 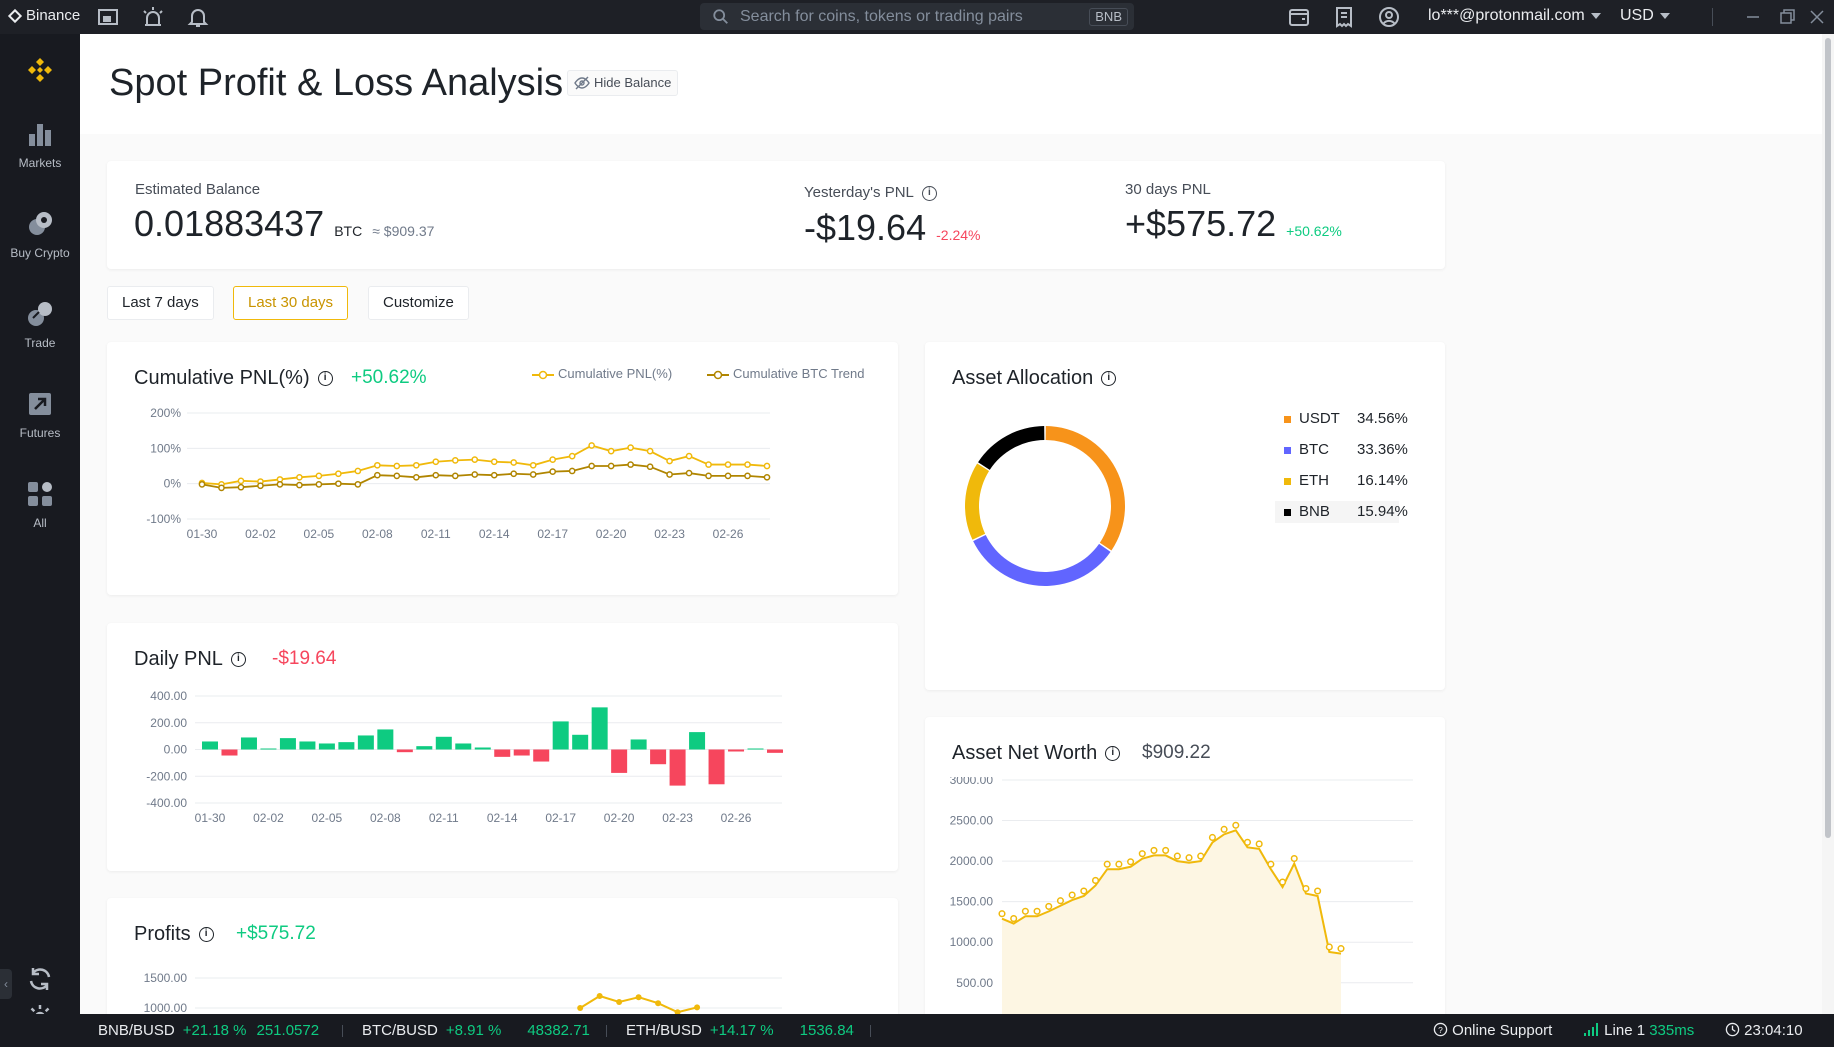 I want to click on layout-icon, so click(x=108, y=17).